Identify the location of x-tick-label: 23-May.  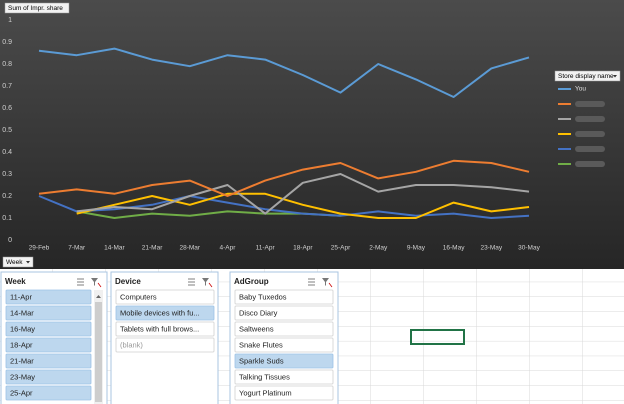
(491, 248).